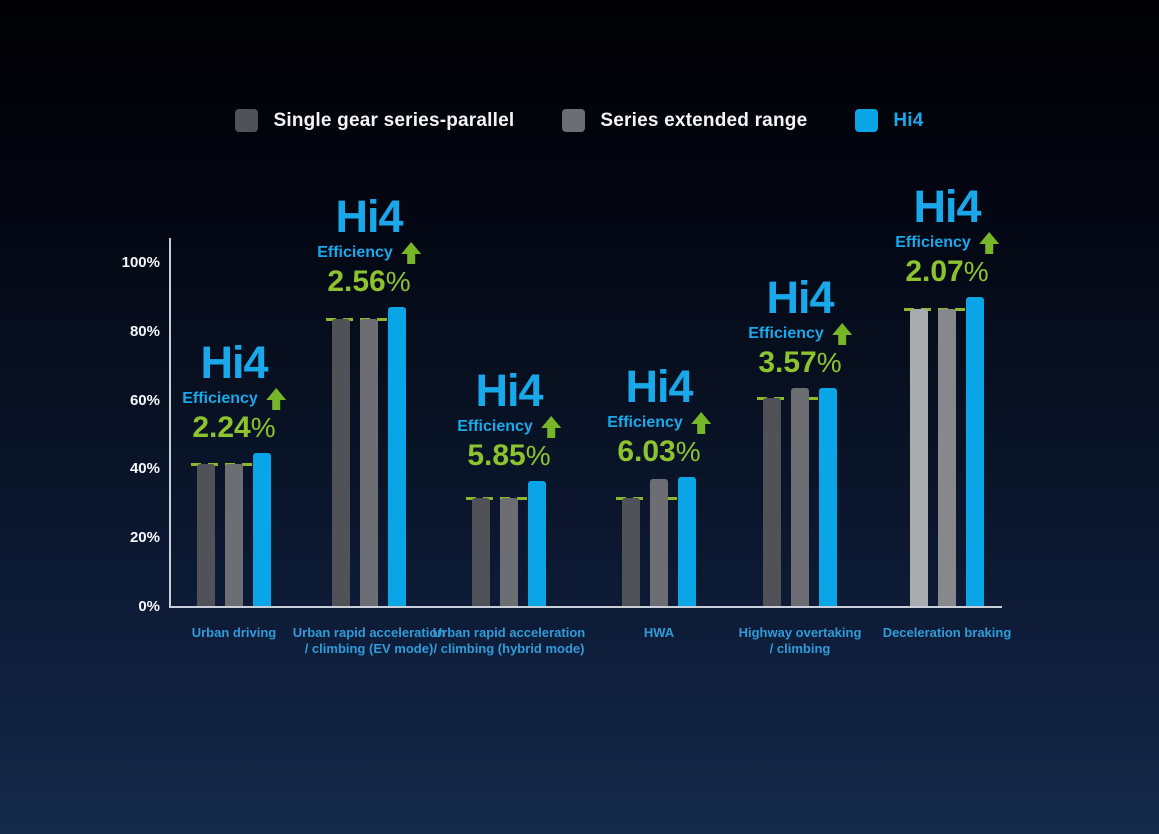  Describe the element at coordinates (247, 120) in the screenshot. I see `legend-swatch-single-gear-icon` at that location.